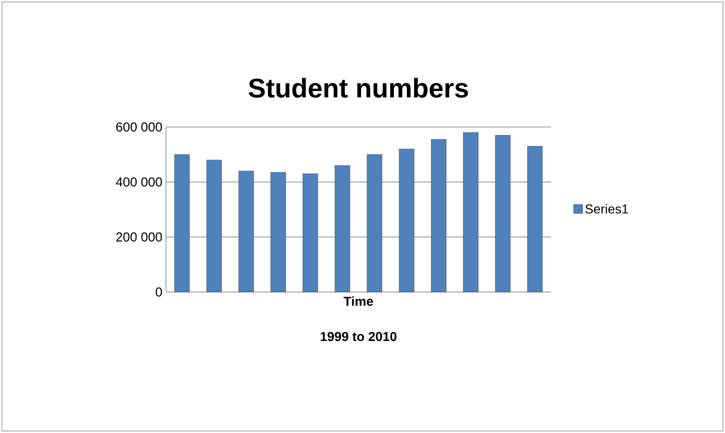 This screenshot has width=725, height=433. I want to click on x-axis-title: Time, so click(359, 301).